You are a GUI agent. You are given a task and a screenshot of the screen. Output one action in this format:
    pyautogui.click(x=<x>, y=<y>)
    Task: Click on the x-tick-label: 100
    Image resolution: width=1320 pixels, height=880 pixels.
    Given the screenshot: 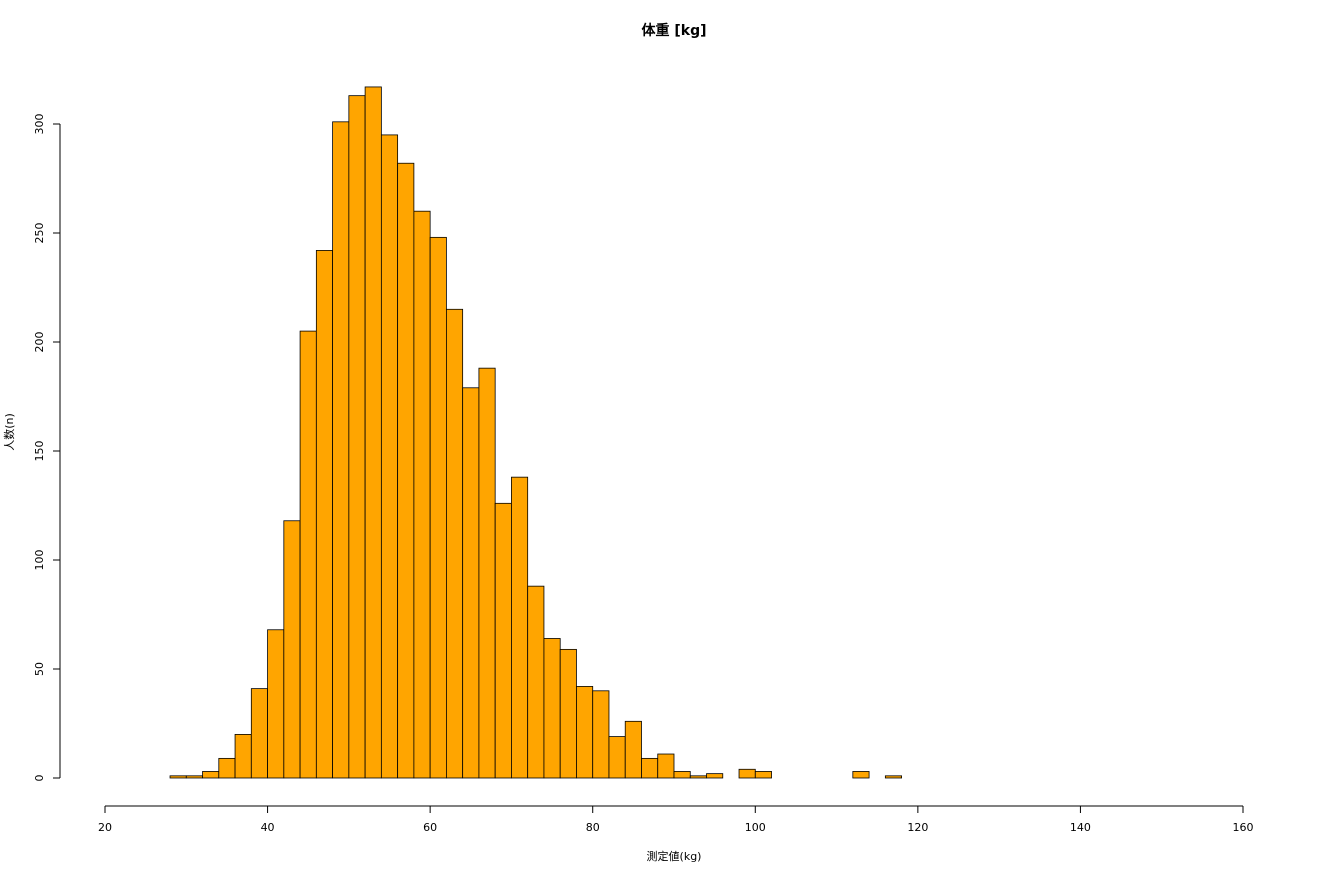 What is the action you would take?
    pyautogui.click(x=755, y=827)
    